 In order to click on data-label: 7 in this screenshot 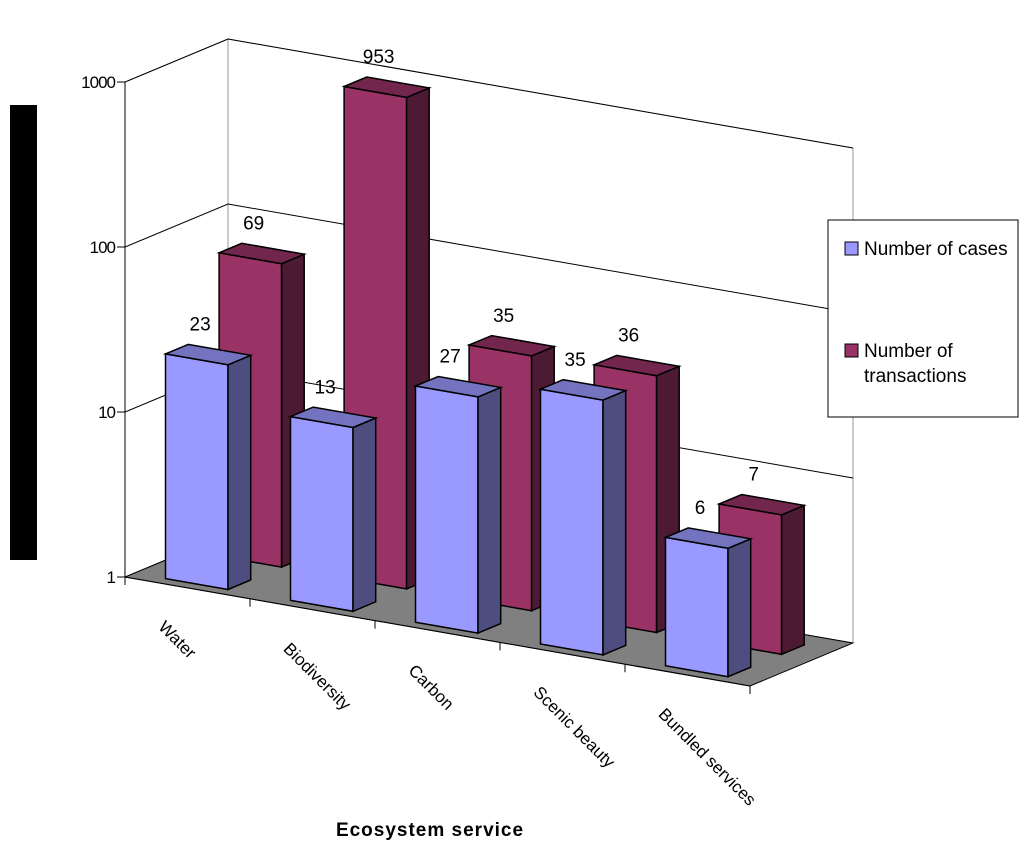, I will do `click(753, 475)`.